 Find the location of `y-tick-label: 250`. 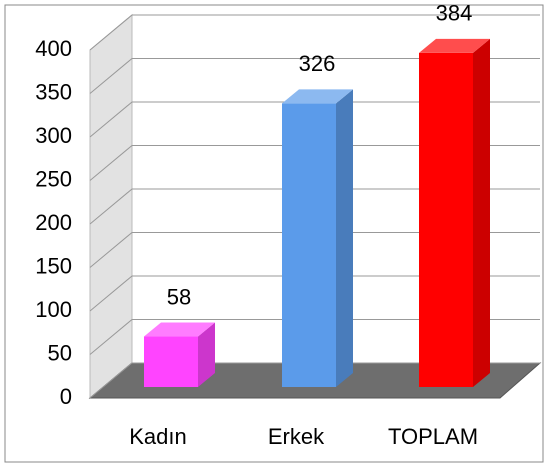

y-tick-label: 250 is located at coordinates (53, 178).